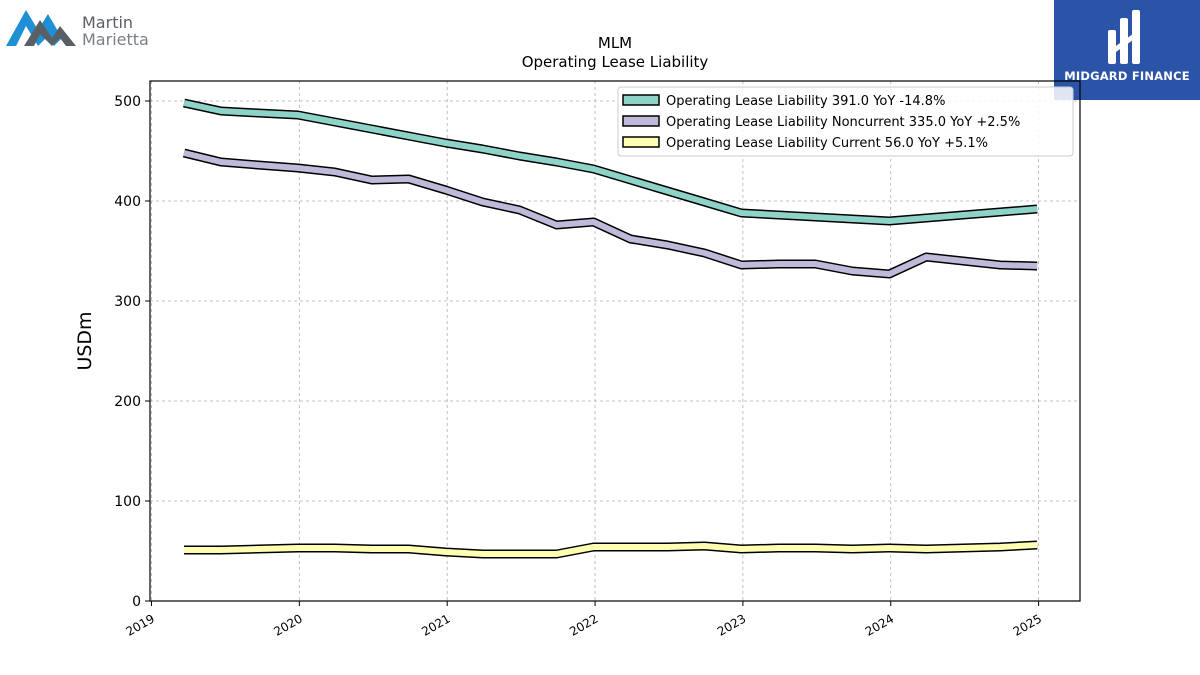 This screenshot has width=1200, height=675. Describe the element at coordinates (615, 43) in the screenshot. I see `chart-title: MLM` at that location.